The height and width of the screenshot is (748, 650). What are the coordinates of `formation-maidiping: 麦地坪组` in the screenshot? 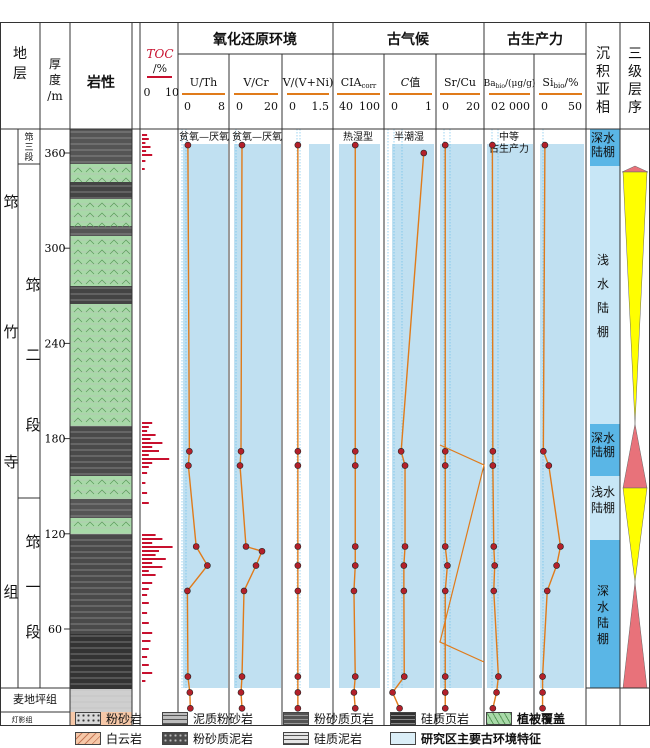 It's located at (35, 699).